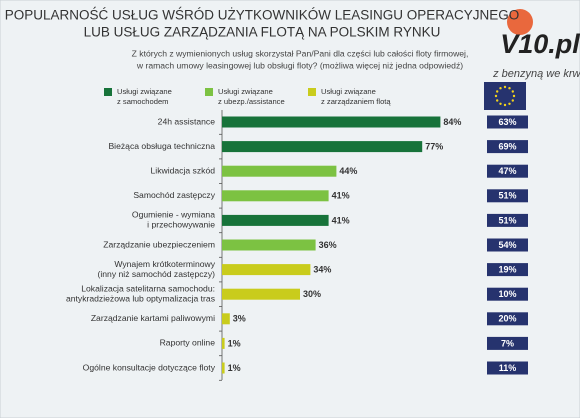 This screenshot has width=580, height=418. I want to click on eu-label: 10%, so click(507, 294).